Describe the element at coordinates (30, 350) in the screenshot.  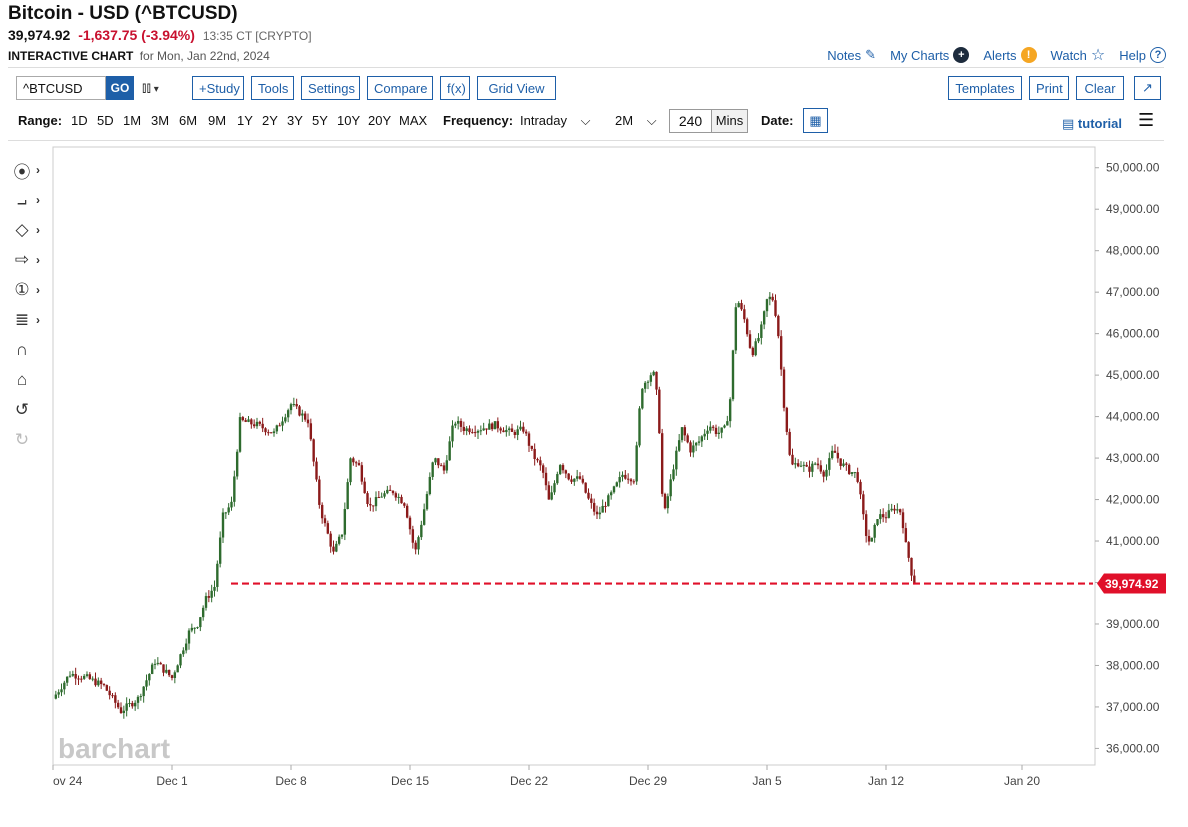
I see `magnet-tool: ∩` at that location.